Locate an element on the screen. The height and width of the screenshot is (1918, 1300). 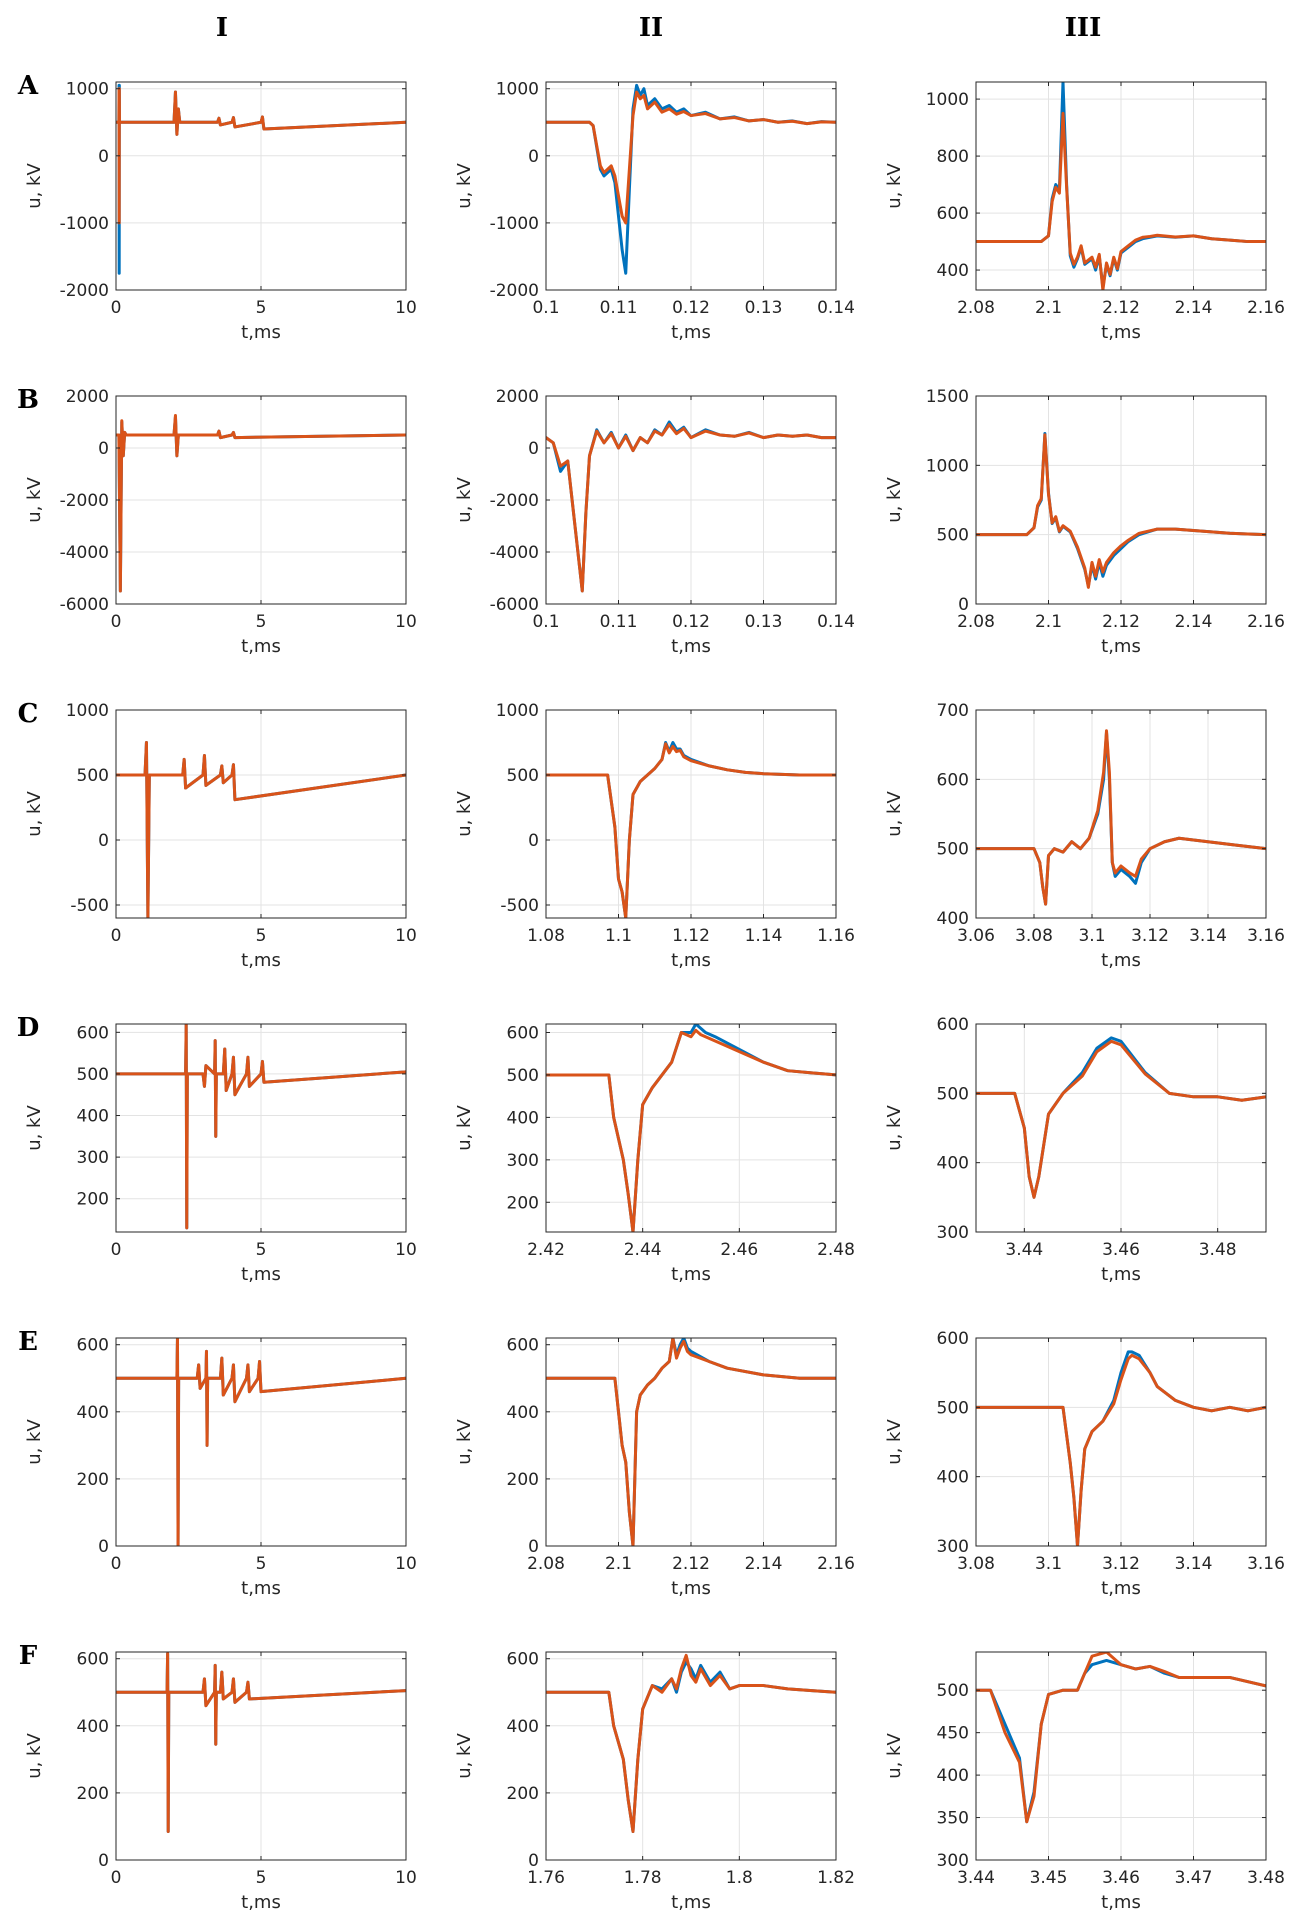
x-tick-label: 2.42 is located at coordinates (546, 1250).